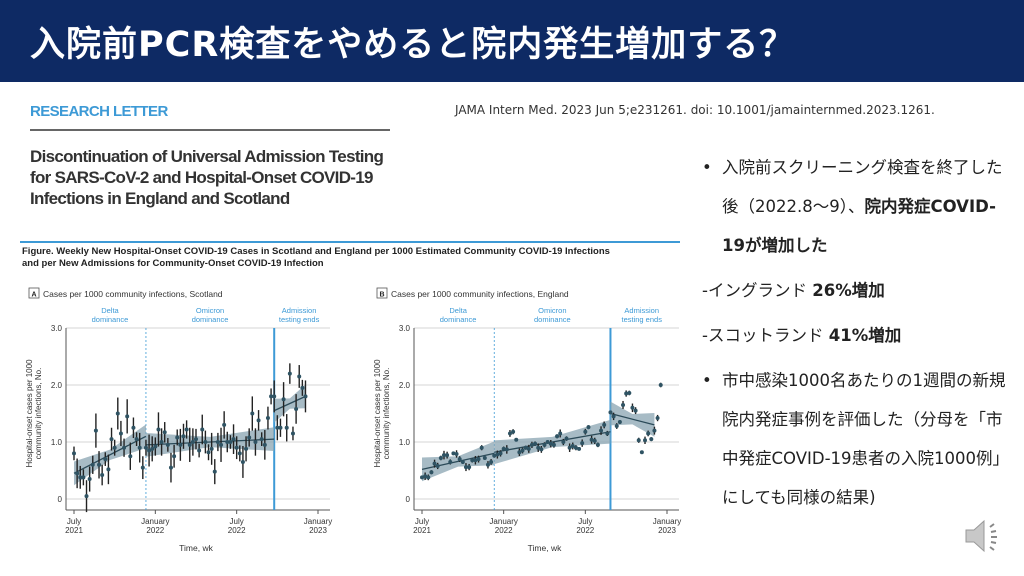 The height and width of the screenshot is (576, 1024). What do you see at coordinates (318, 521) in the screenshot?
I see `x-tick-label: January` at bounding box center [318, 521].